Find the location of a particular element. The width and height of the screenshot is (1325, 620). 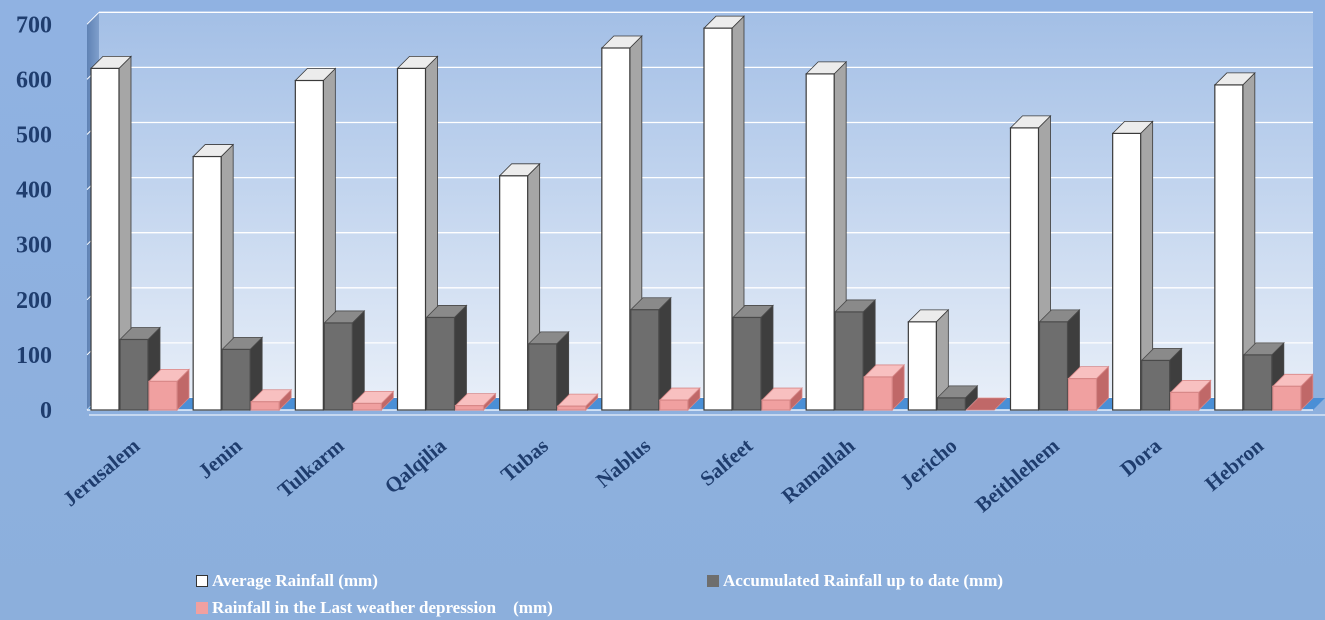

legend-swatch-average is located at coordinates (202, 581).